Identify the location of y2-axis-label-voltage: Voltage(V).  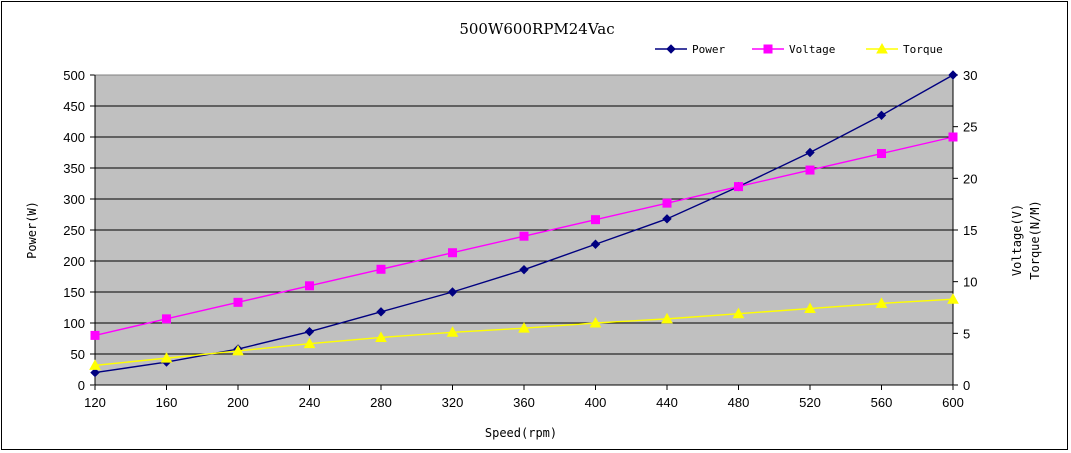
(1017, 240).